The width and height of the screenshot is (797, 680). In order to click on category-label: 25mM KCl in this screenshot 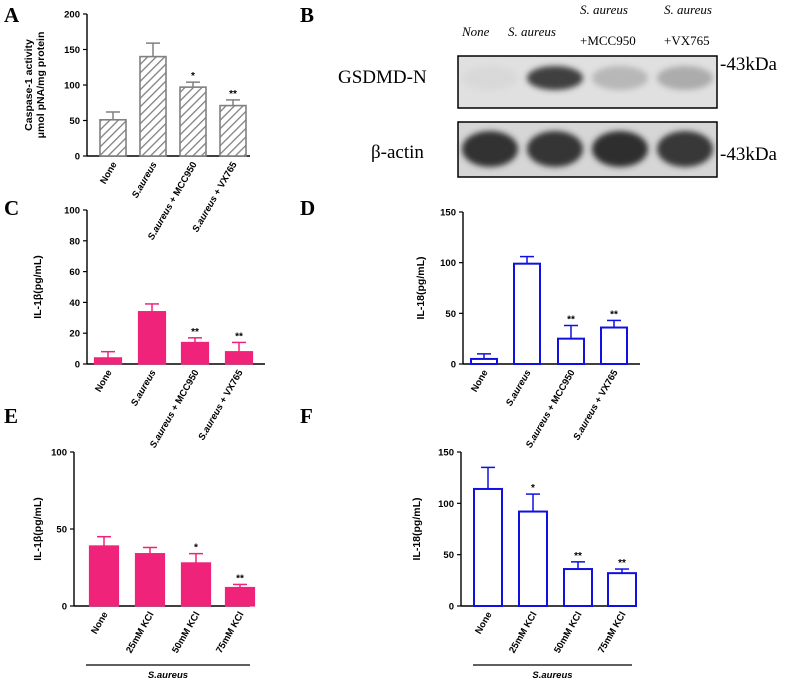, I will do `click(523, 632)`.